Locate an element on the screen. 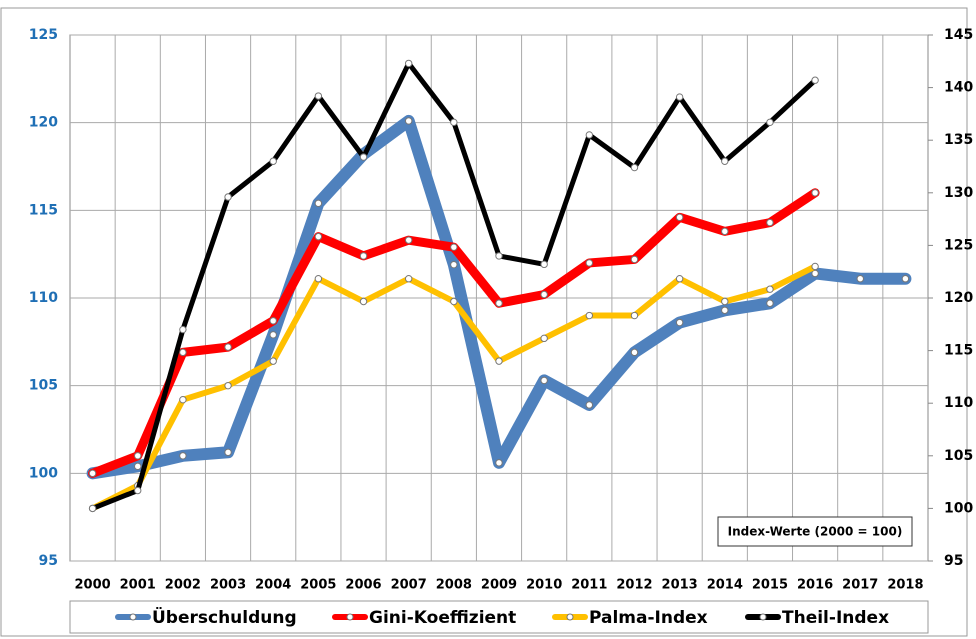  x-tick-label: 2001 is located at coordinates (138, 585).